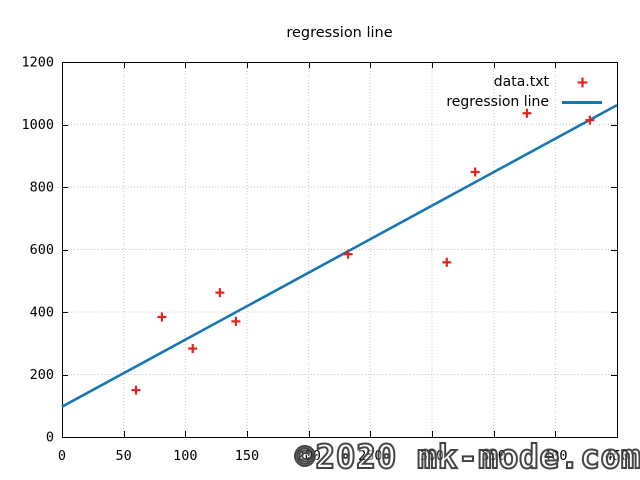  Describe the element at coordinates (339, 33) in the screenshot. I see `chart-title: regression line` at that location.